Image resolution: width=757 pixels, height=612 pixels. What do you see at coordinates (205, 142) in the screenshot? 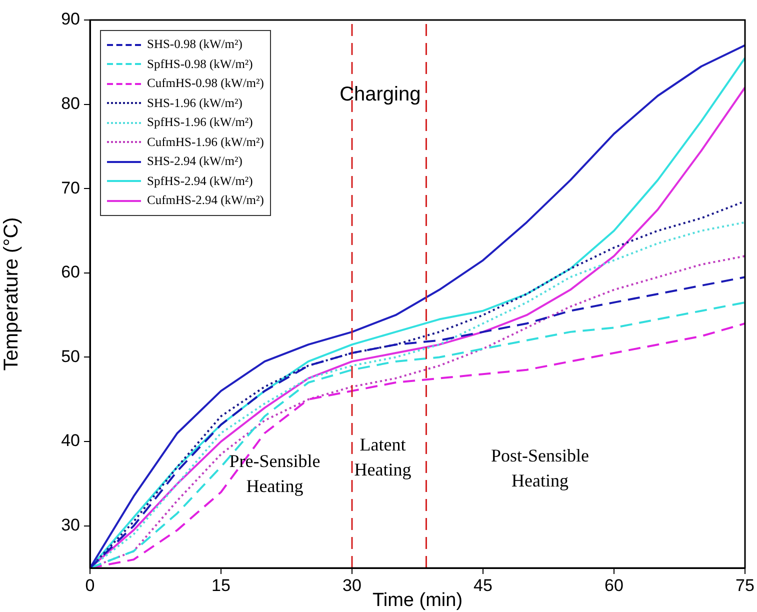
I see `legend-label: CufmHS-1.96 (kW/m²)` at bounding box center [205, 142].